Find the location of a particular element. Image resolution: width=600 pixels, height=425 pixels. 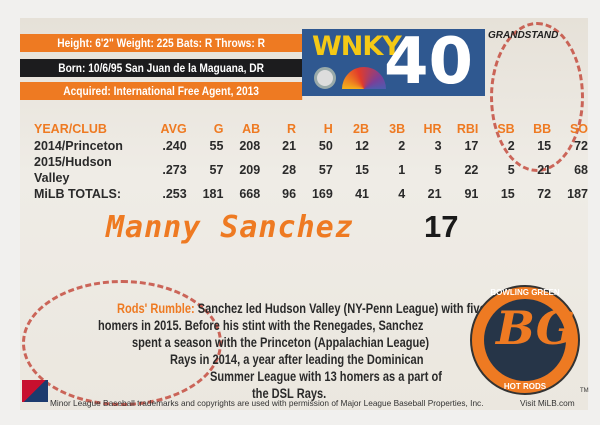

stats-cell: .240 is located at coordinates (174, 146).